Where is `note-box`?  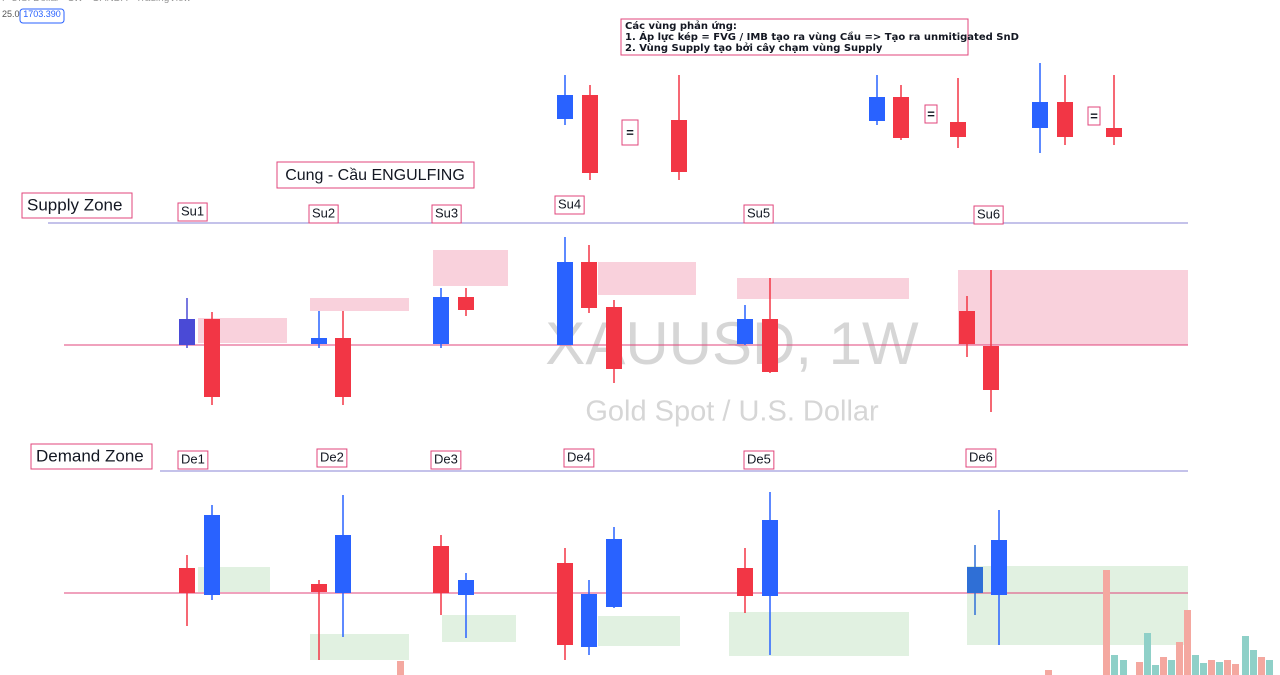
note-box is located at coordinates (794, 37).